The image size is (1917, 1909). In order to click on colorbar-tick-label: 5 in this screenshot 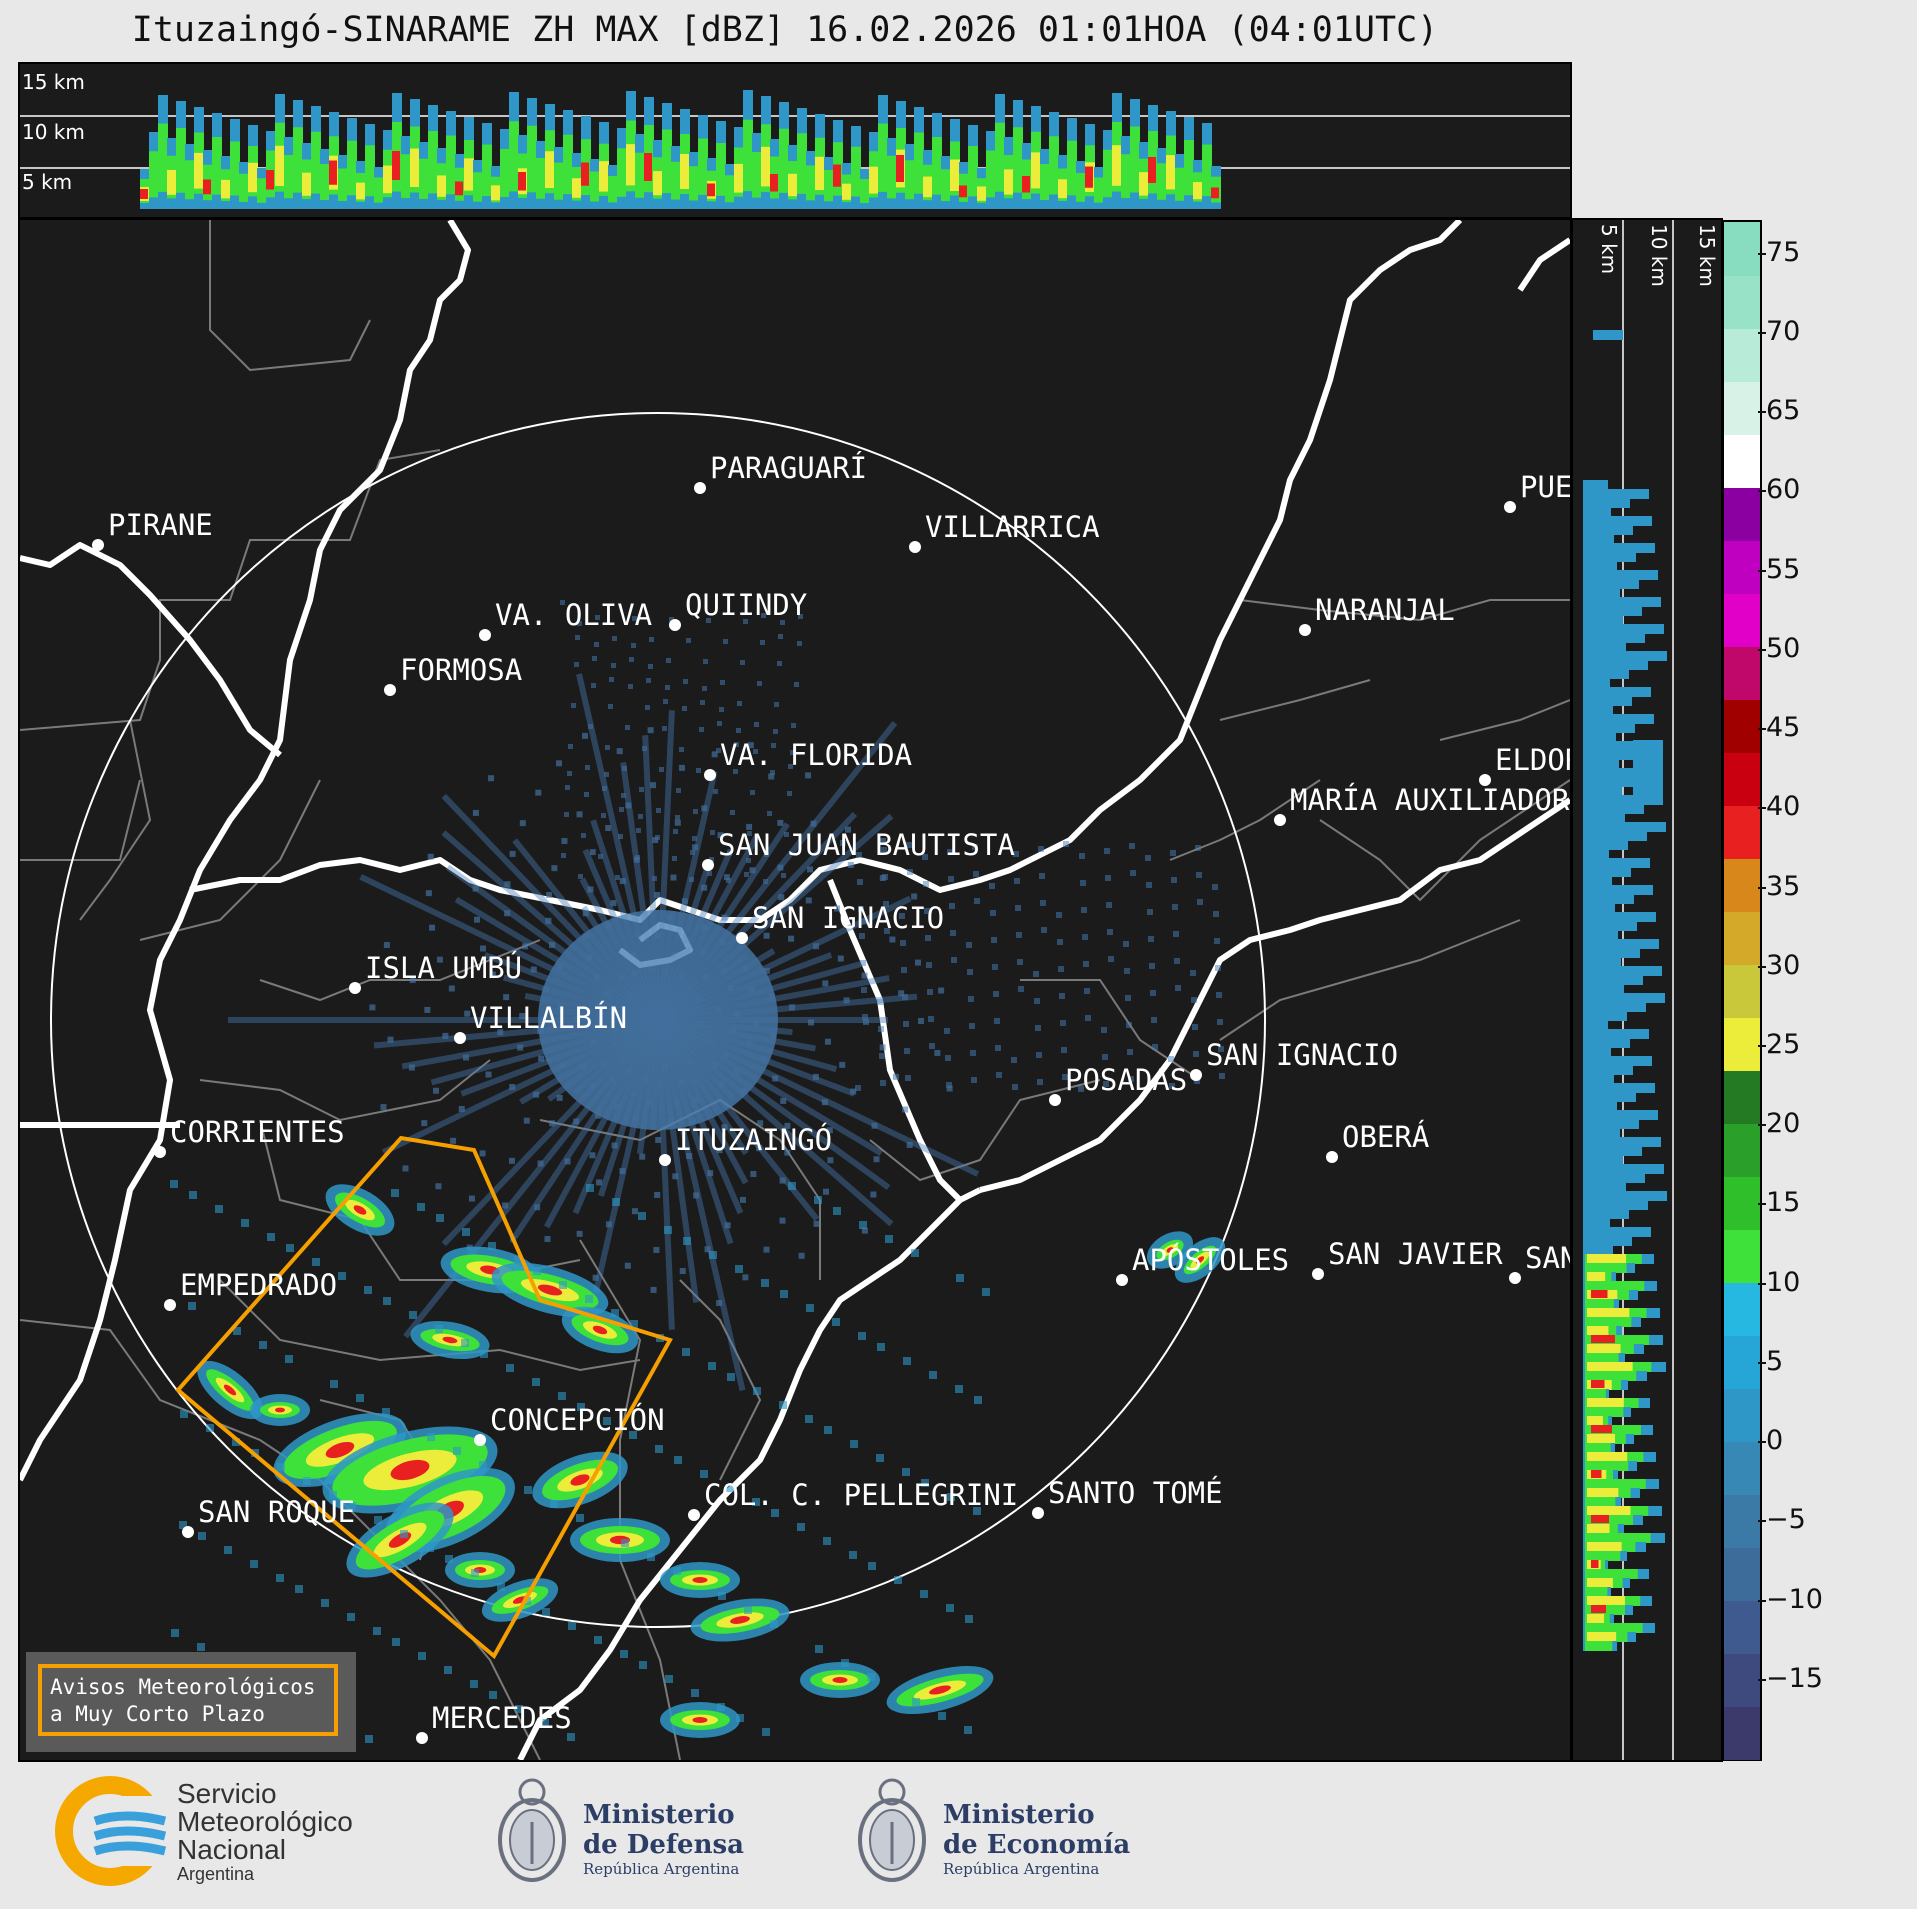, I will do `click(1775, 1361)`.